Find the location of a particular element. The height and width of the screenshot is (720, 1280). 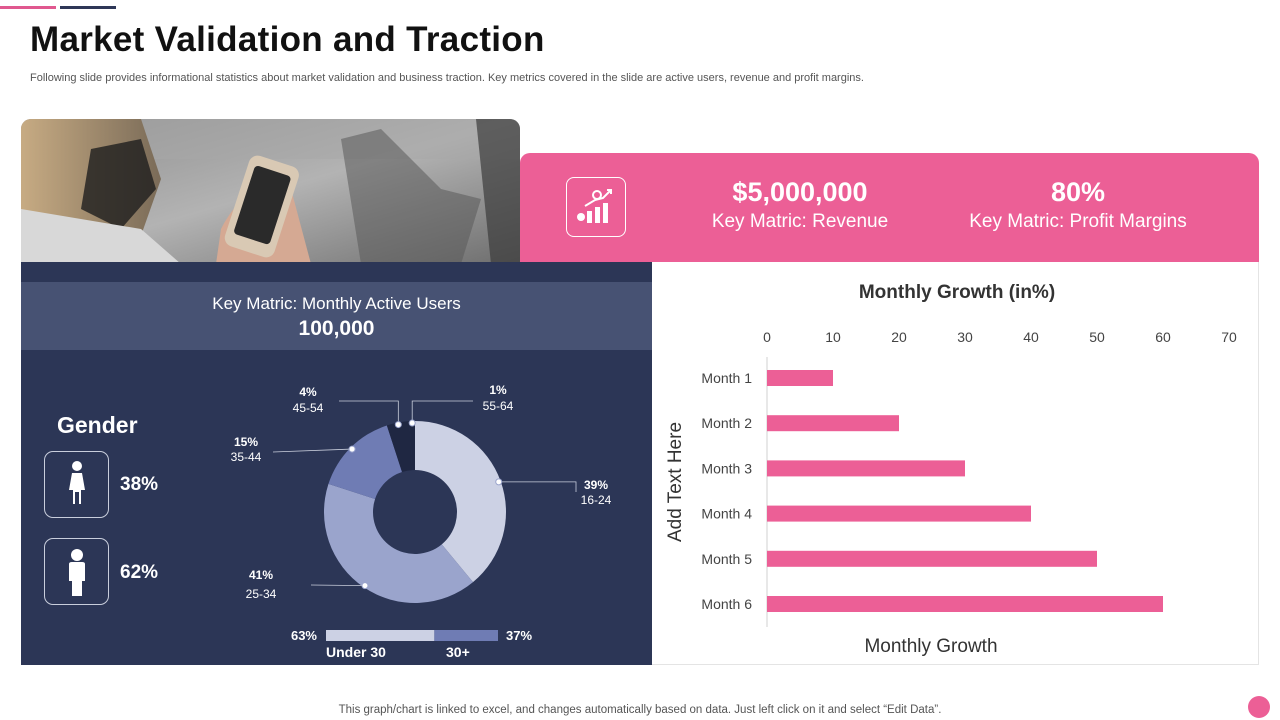

y-category-label: Month 6 is located at coordinates (726, 604).